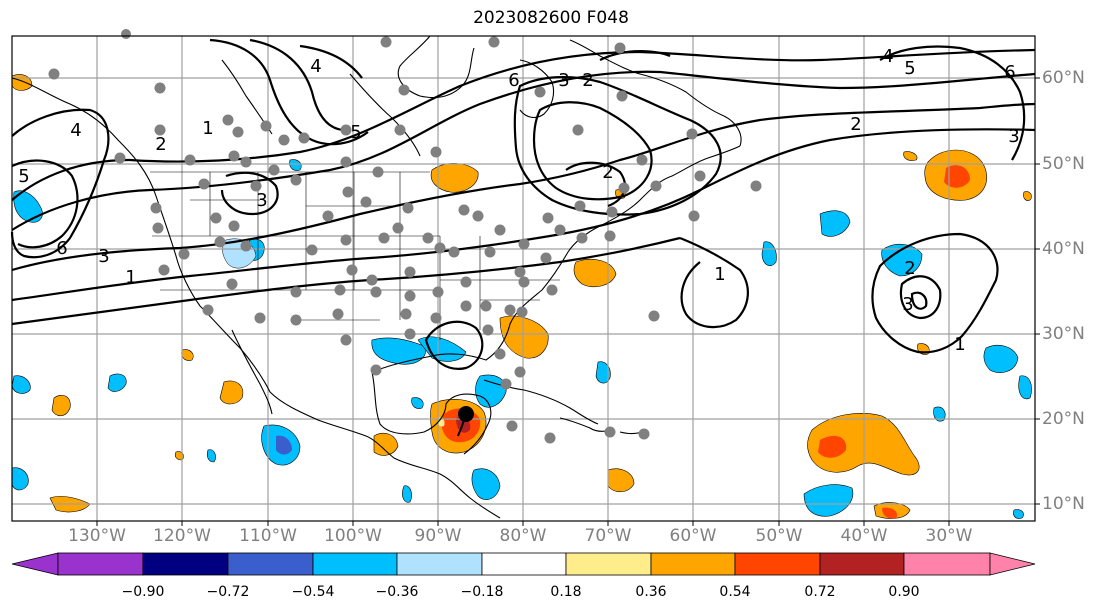 This screenshot has height=613, width=1102. What do you see at coordinates (779, 536) in the screenshot?
I see `lon-label-50w: 50°W` at bounding box center [779, 536].